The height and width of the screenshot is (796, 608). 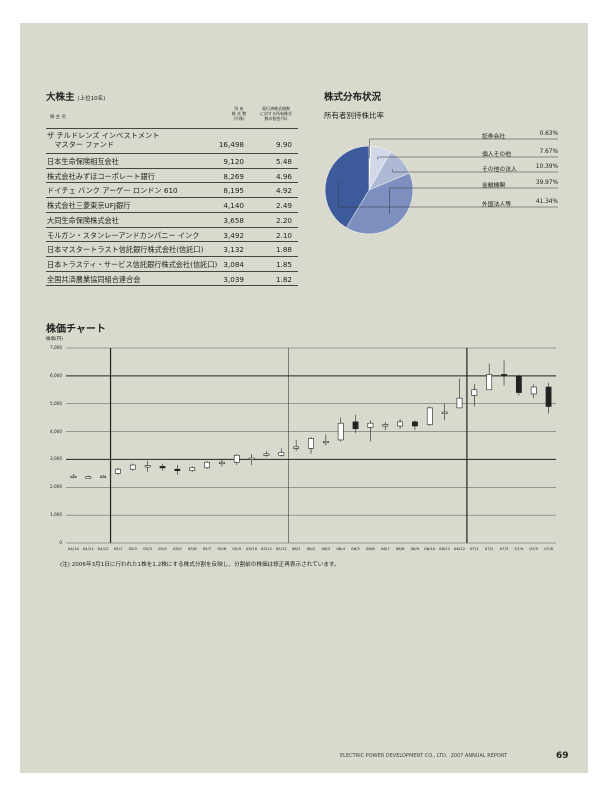 What do you see at coordinates (276, 113) in the screenshot?
I see `col-ratio-header: 発行済株式総数 に対する所有株式 数の割合(%)` at bounding box center [276, 113].